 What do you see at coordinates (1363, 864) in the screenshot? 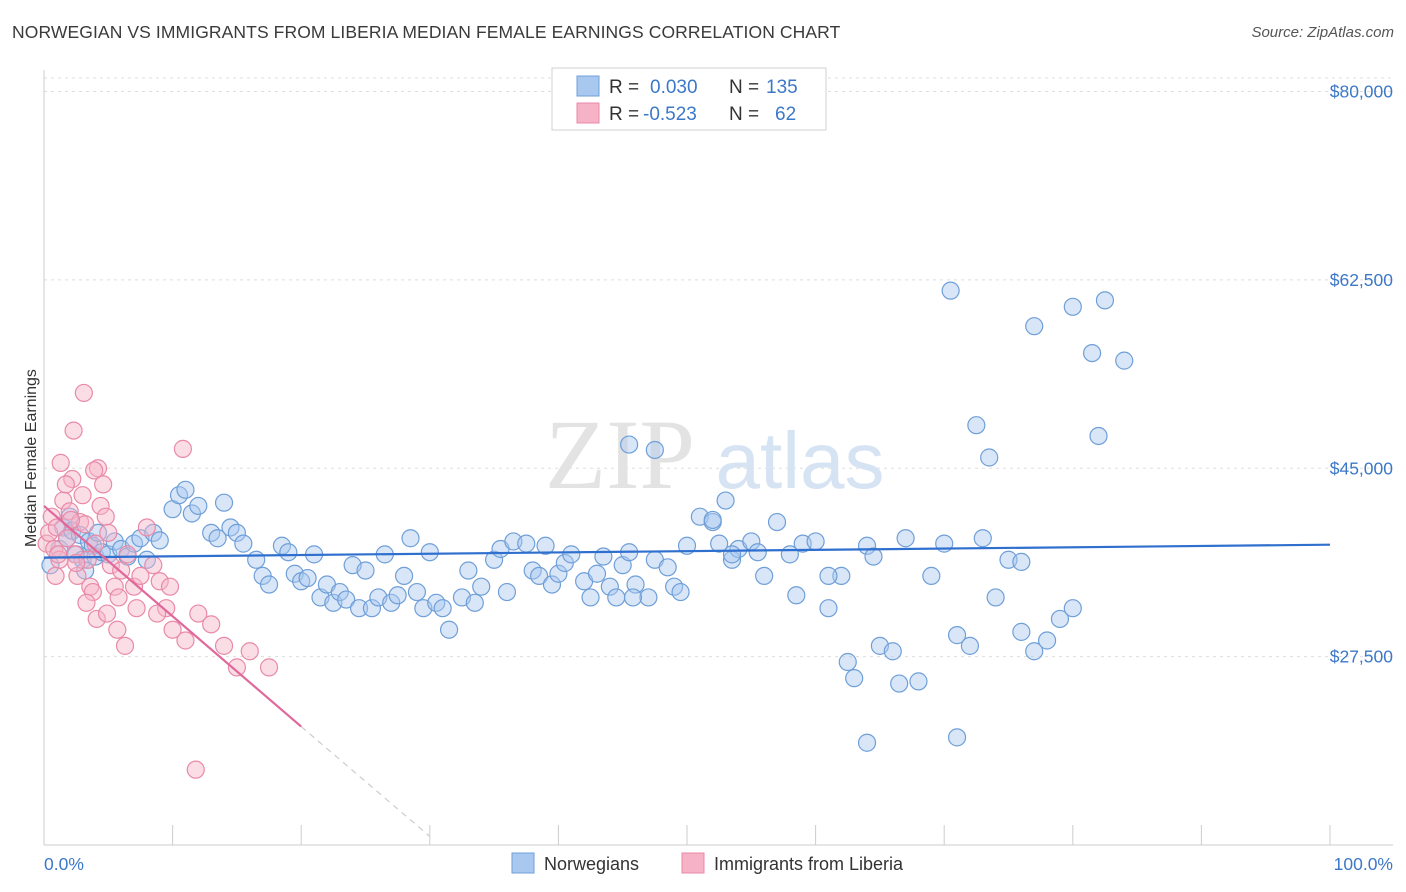
I see `x-tick-label-max: 100.0%` at bounding box center [1363, 864].